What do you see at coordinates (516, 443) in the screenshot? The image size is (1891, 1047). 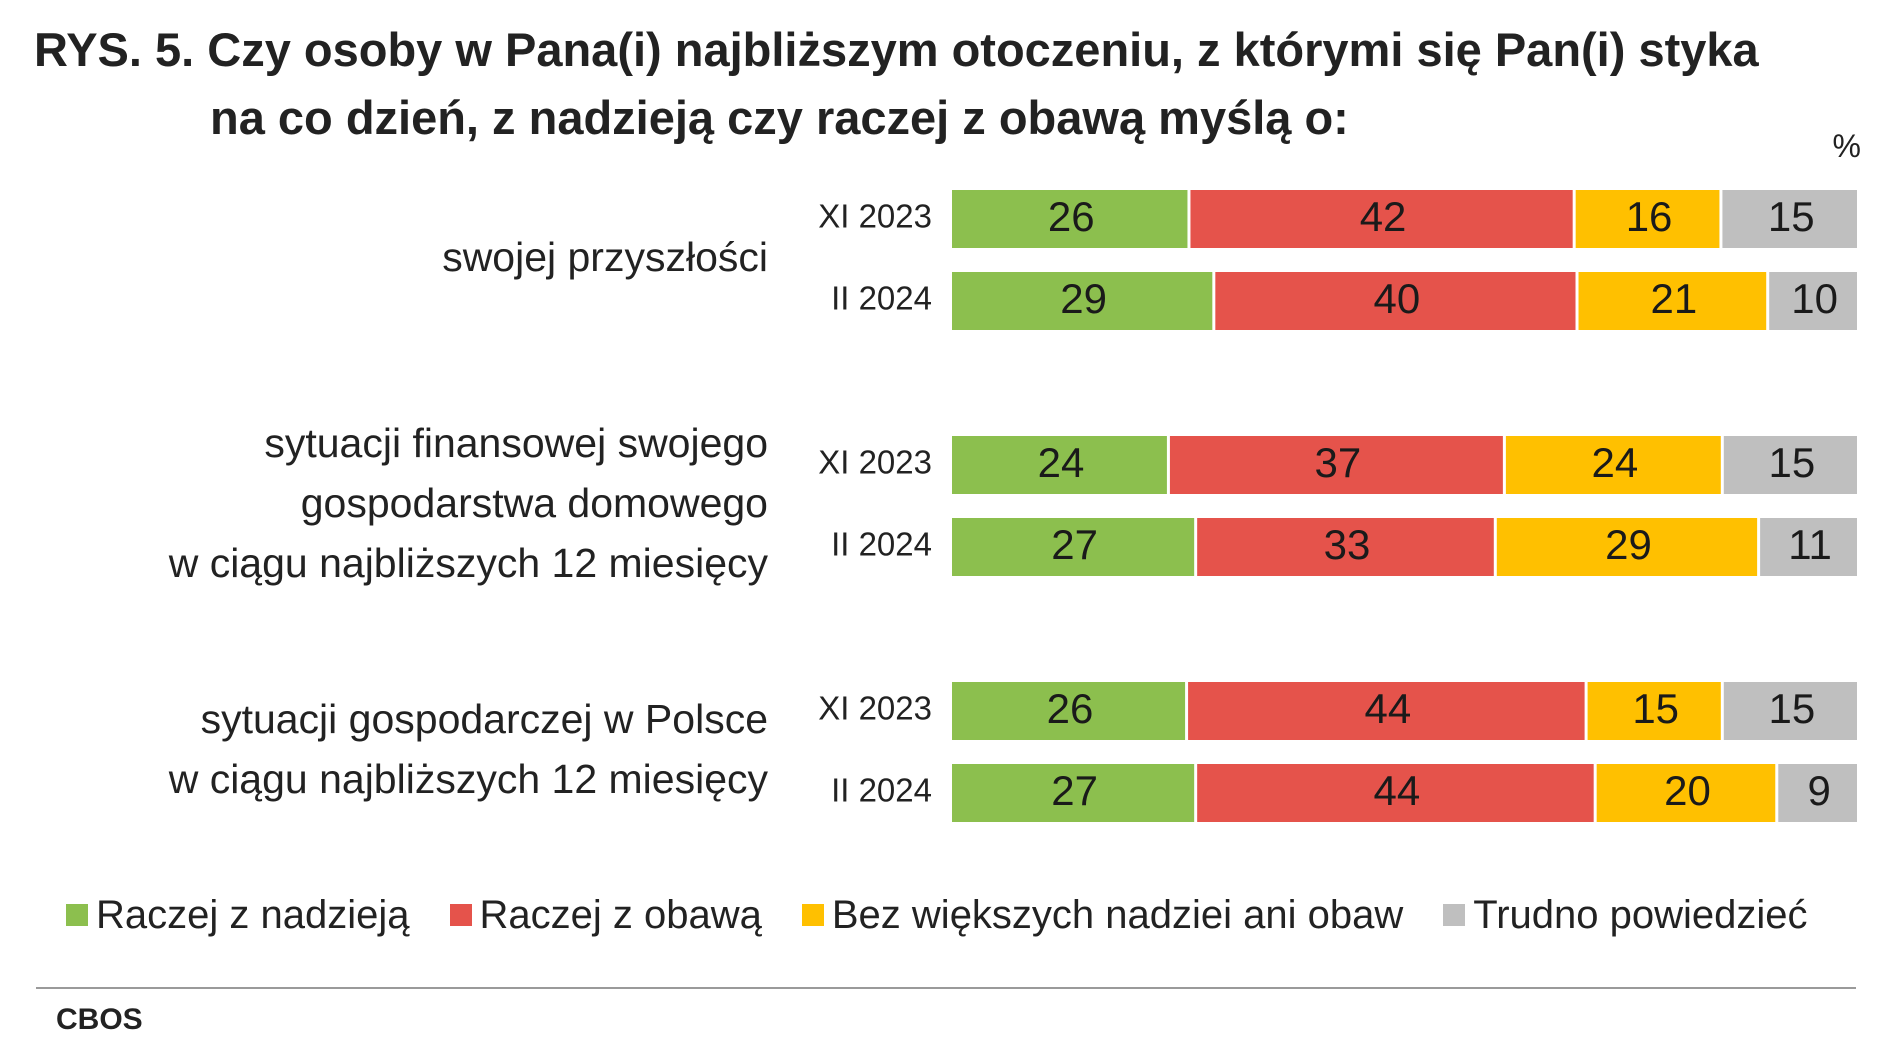 I see `category-label: sytuacji finansowej swojego` at bounding box center [516, 443].